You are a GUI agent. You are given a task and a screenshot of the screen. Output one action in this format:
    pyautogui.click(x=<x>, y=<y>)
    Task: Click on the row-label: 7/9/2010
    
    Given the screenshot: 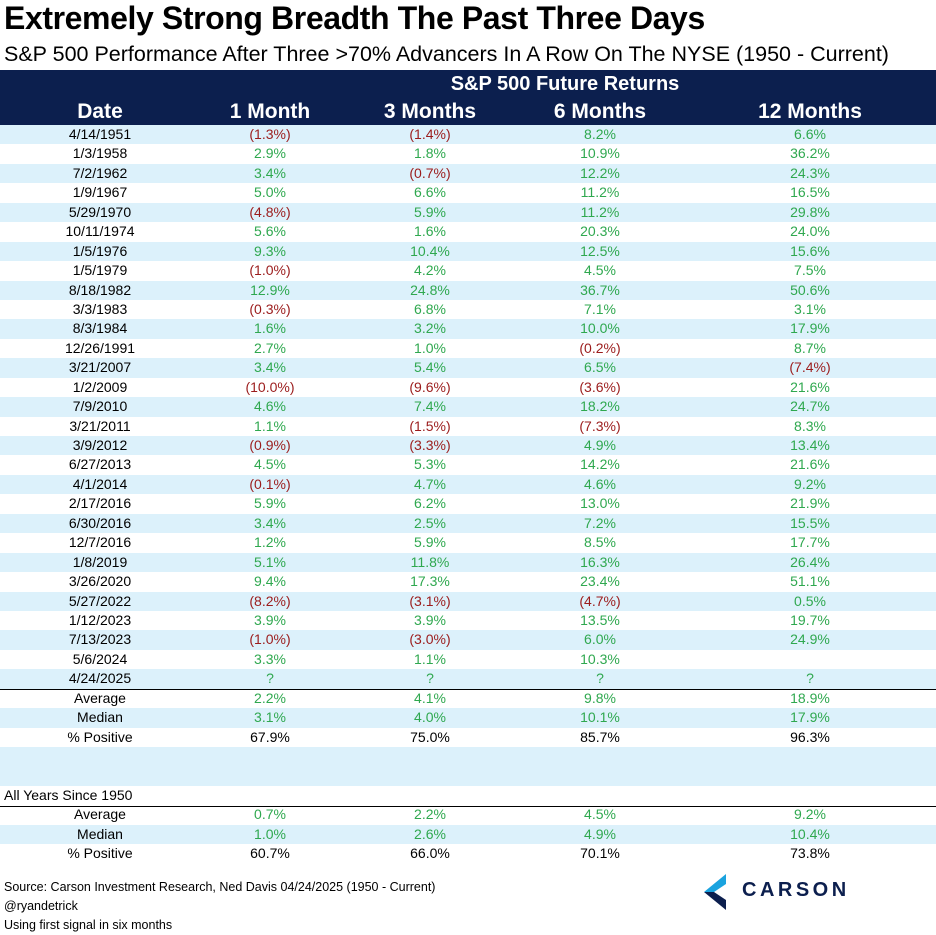 What is the action you would take?
    pyautogui.click(x=100, y=406)
    